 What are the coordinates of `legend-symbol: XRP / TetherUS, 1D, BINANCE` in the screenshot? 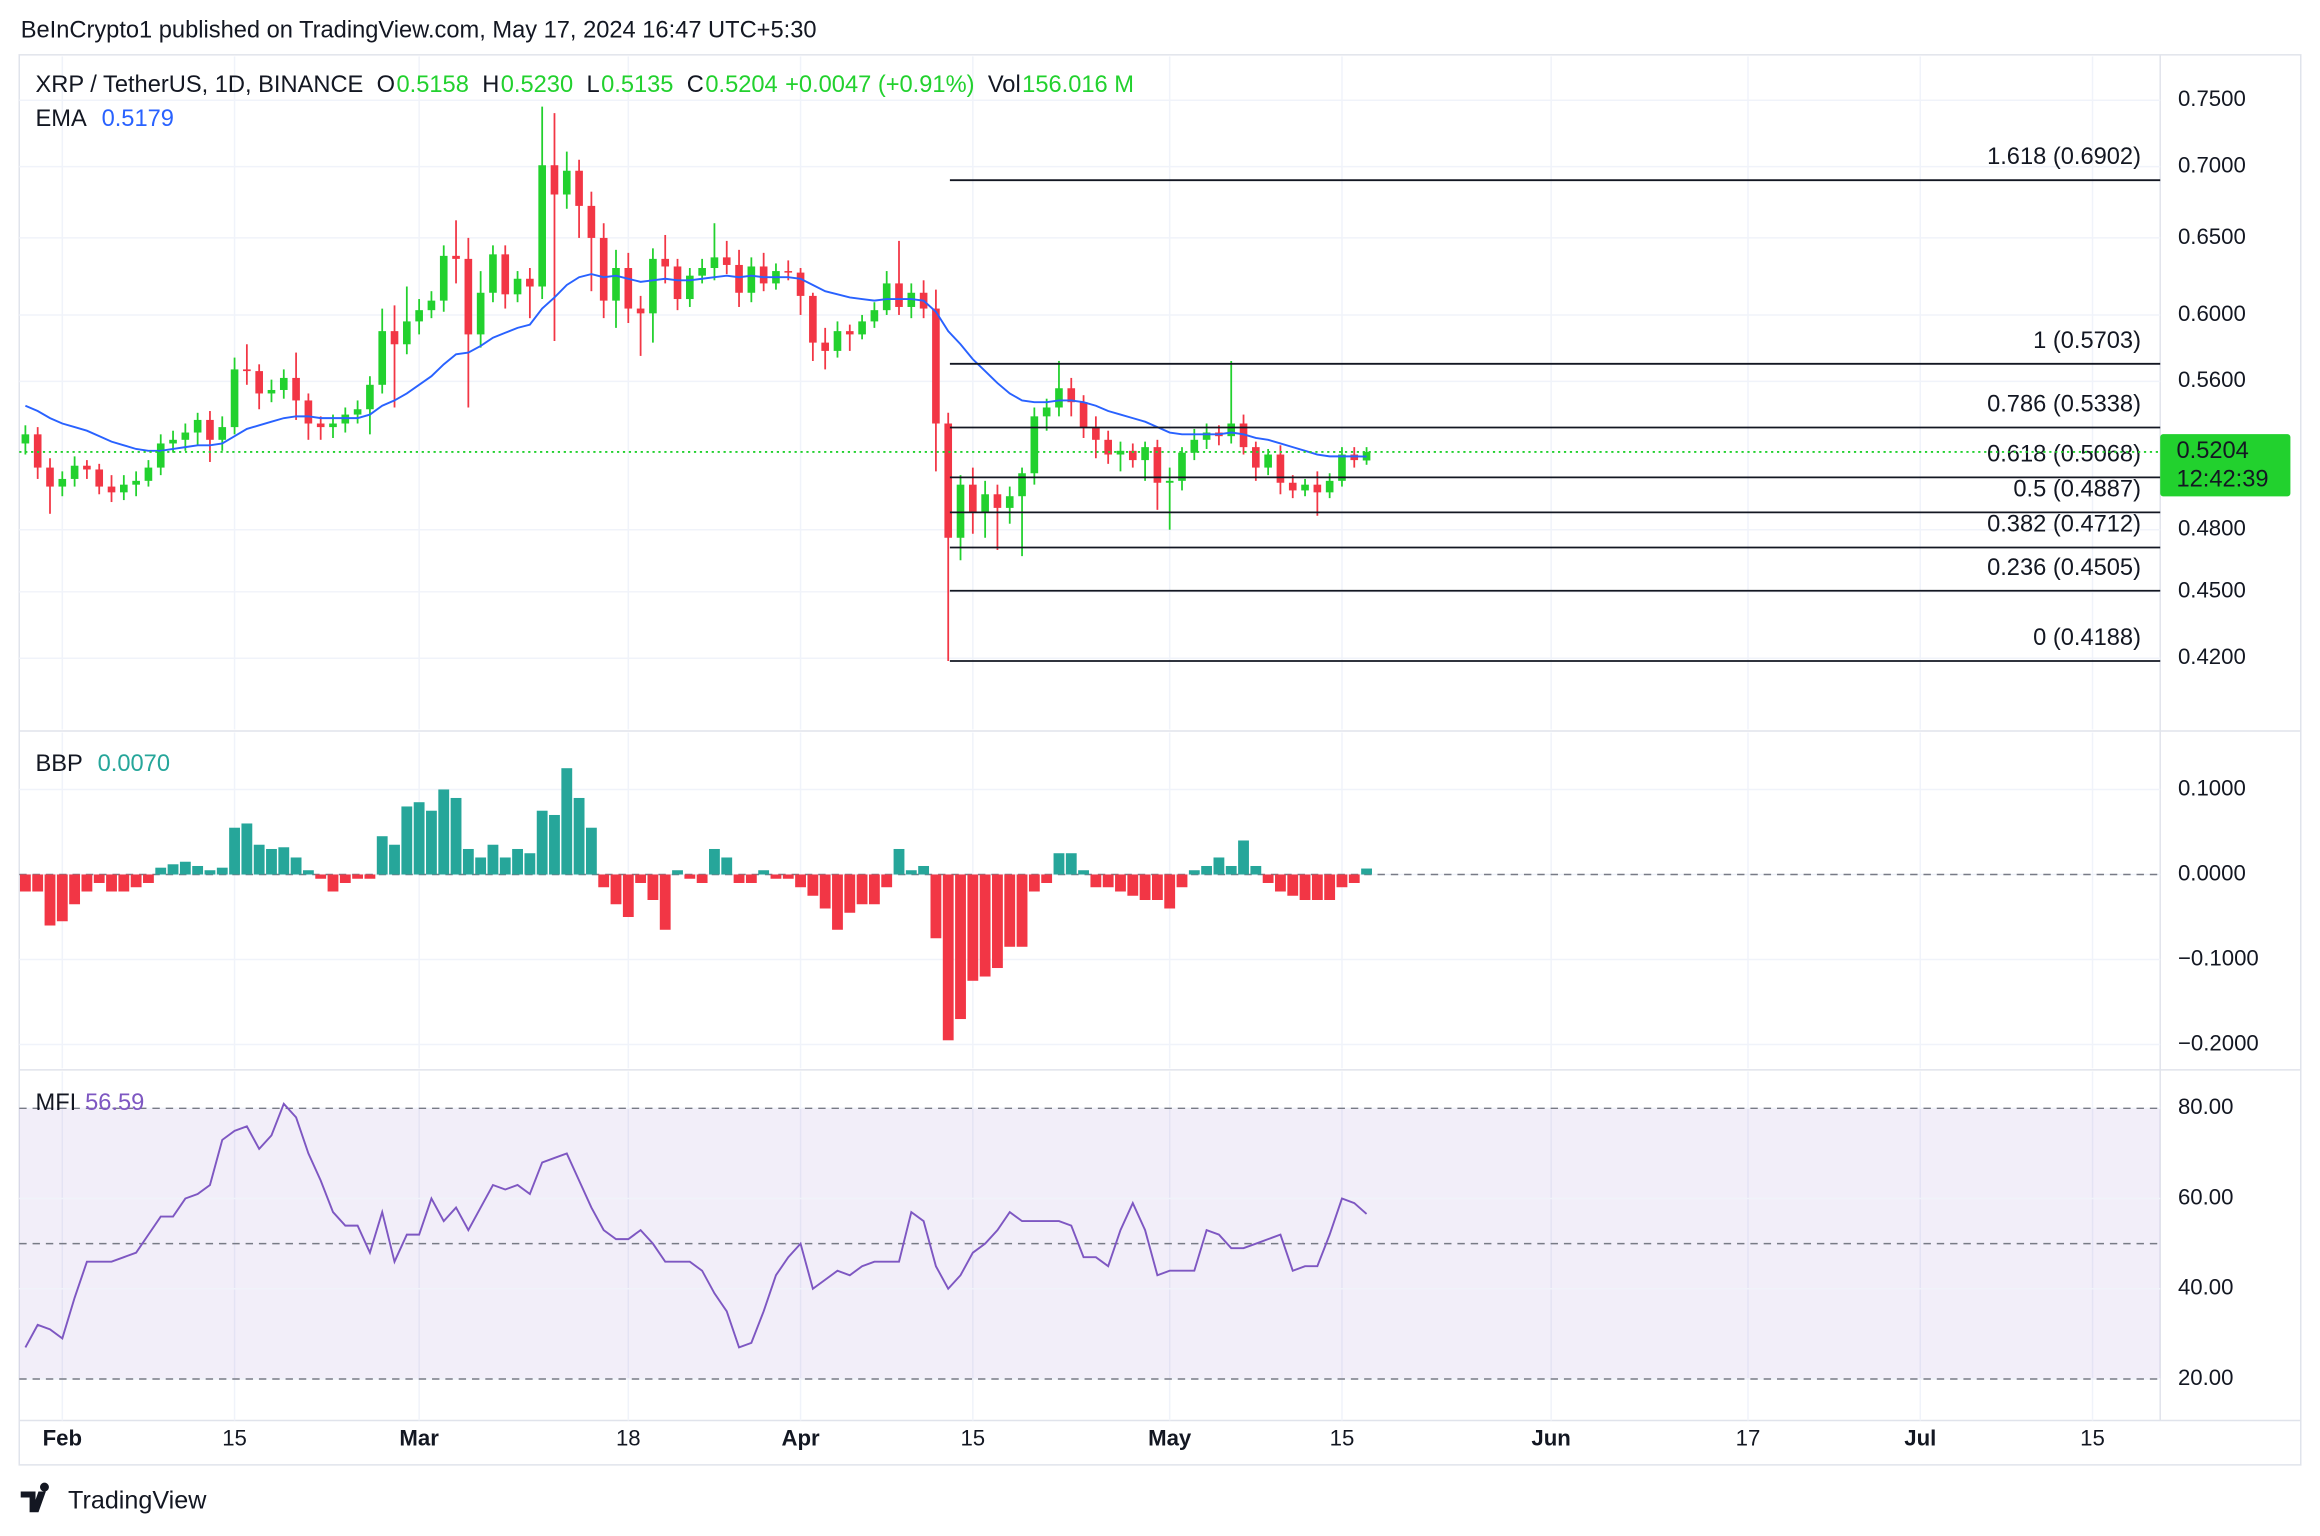 It's located at (200, 85).